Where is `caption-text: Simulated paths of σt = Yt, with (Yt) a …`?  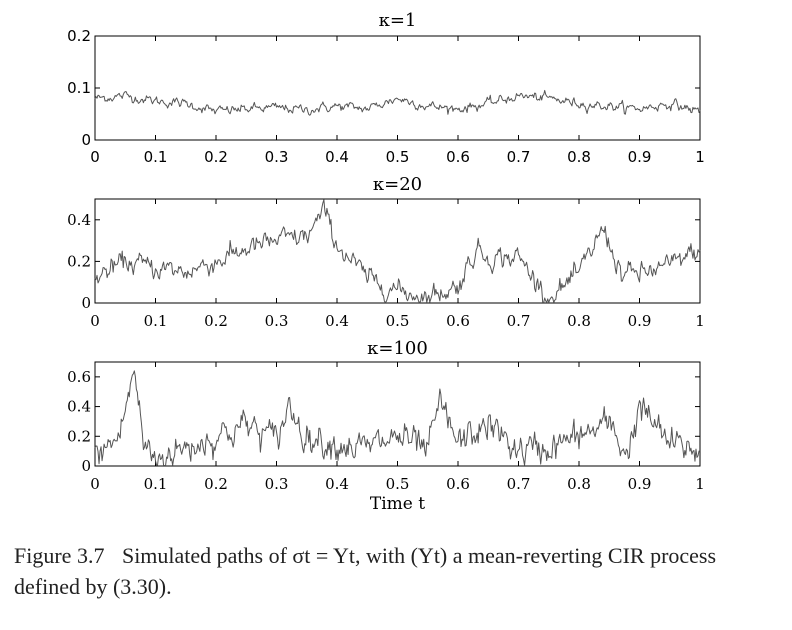 caption-text: Simulated paths of σt = Yt, with (Yt) a … is located at coordinates (365, 571).